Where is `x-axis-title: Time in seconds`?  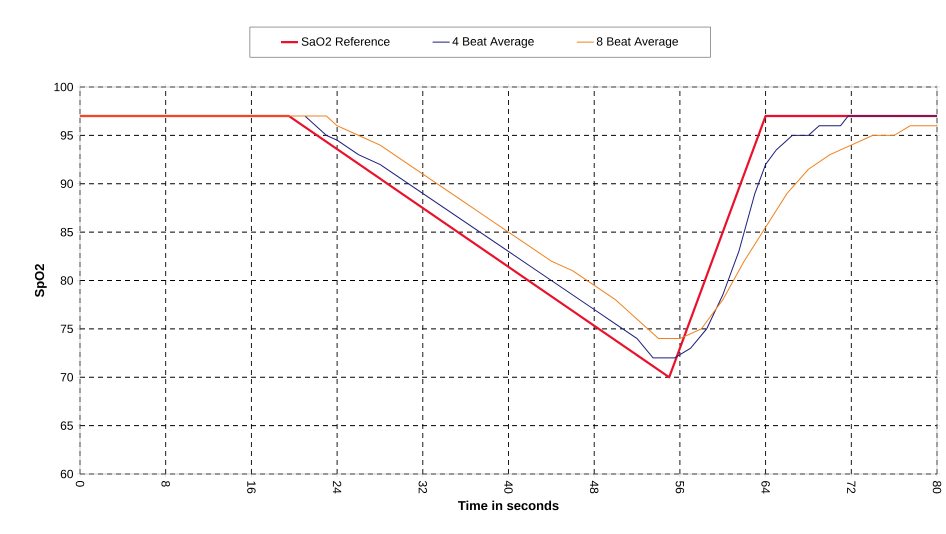 x-axis-title: Time in seconds is located at coordinates (508, 505).